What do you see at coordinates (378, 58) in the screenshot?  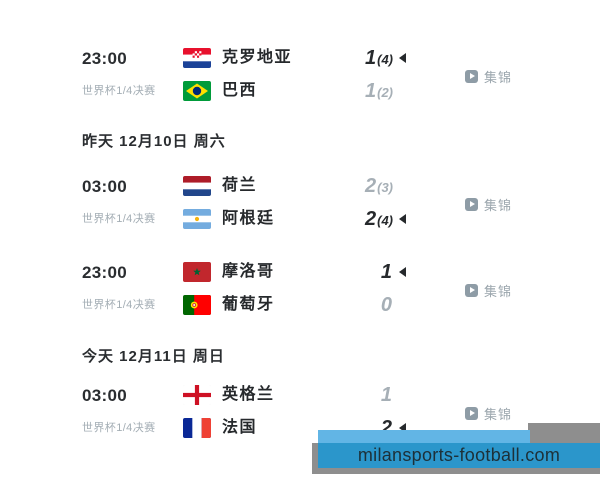 I see `team-score: 1(4)` at bounding box center [378, 58].